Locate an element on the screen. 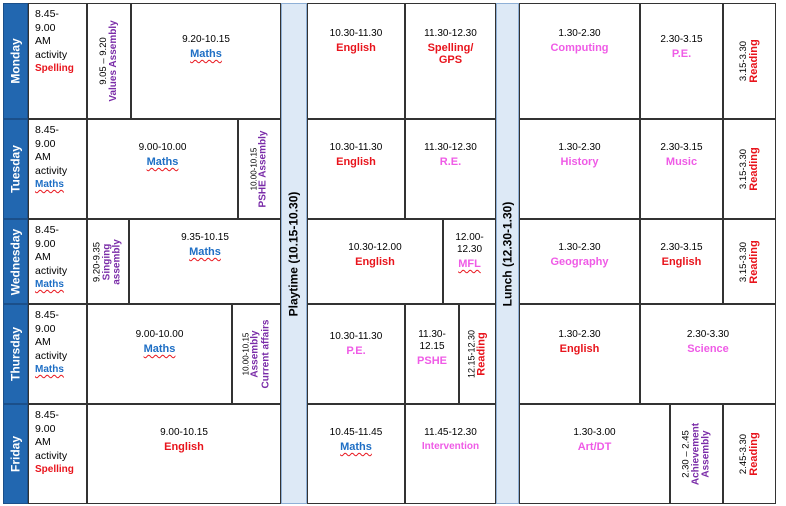 This screenshot has width=786, height=506. tuesday-lesson-2: 10.30-11.30 English is located at coordinates (356, 169).